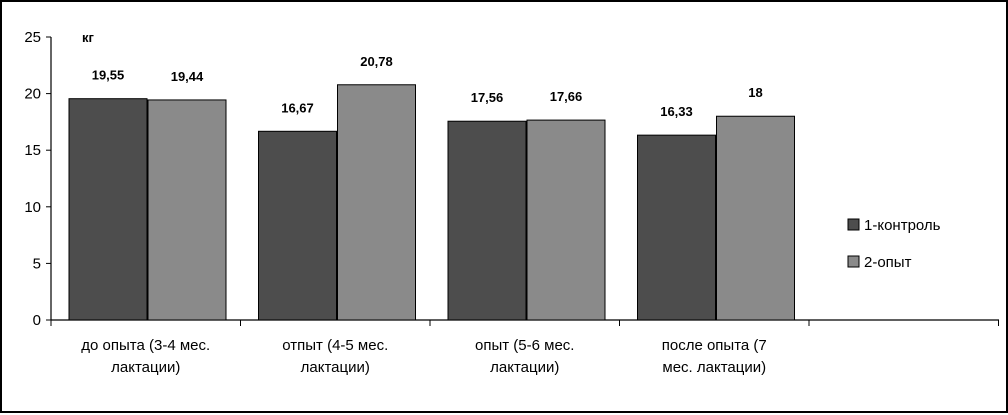 This screenshot has width=1008, height=415. What do you see at coordinates (37, 320) in the screenshot?
I see `y-tick-label: 0` at bounding box center [37, 320].